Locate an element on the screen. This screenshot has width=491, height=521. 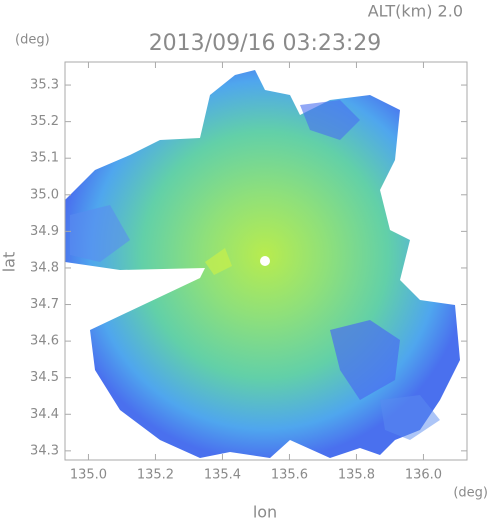
x-tick-label: 135.8 is located at coordinates (356, 475).